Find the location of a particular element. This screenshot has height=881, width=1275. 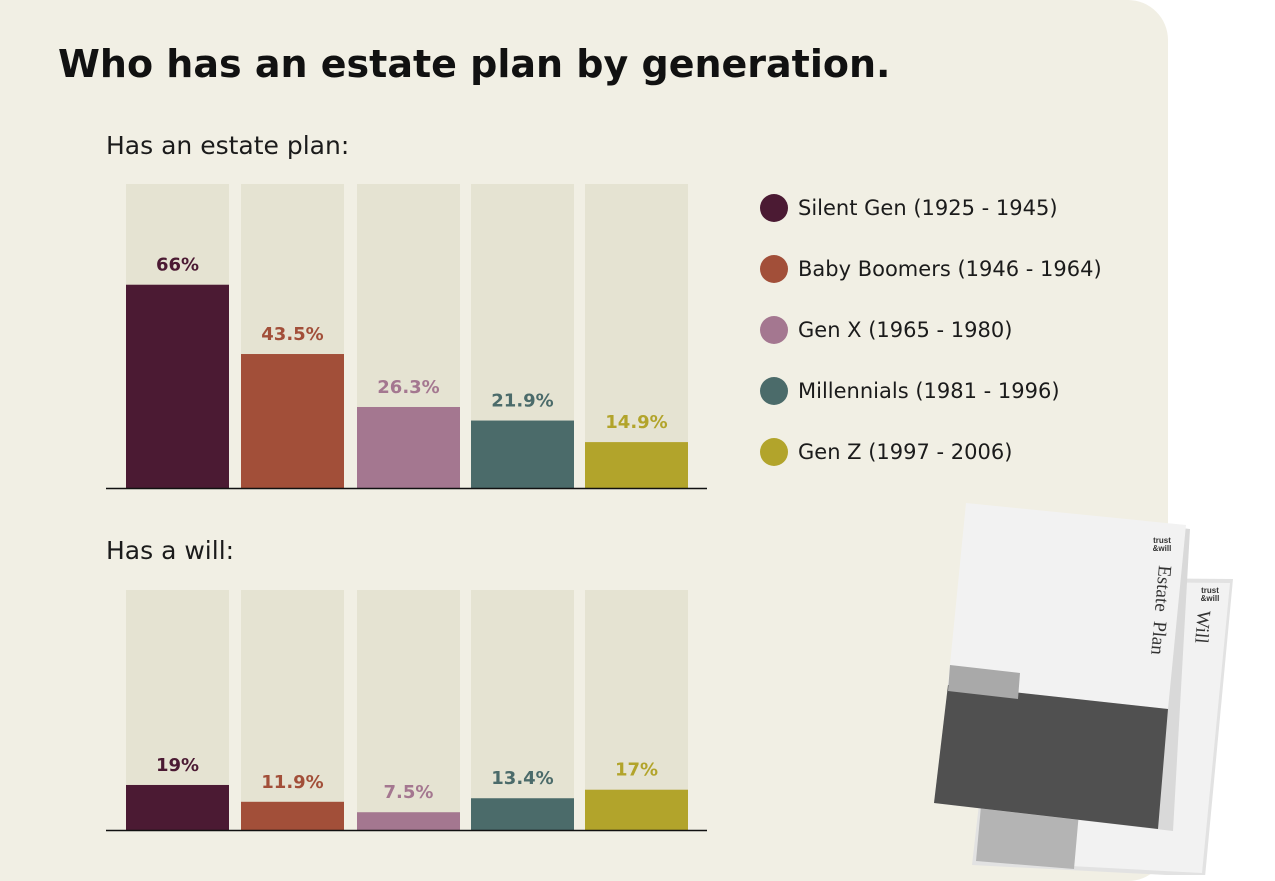

estate-plan-data-label-baby-boomers: 43.5% is located at coordinates (292, 334).